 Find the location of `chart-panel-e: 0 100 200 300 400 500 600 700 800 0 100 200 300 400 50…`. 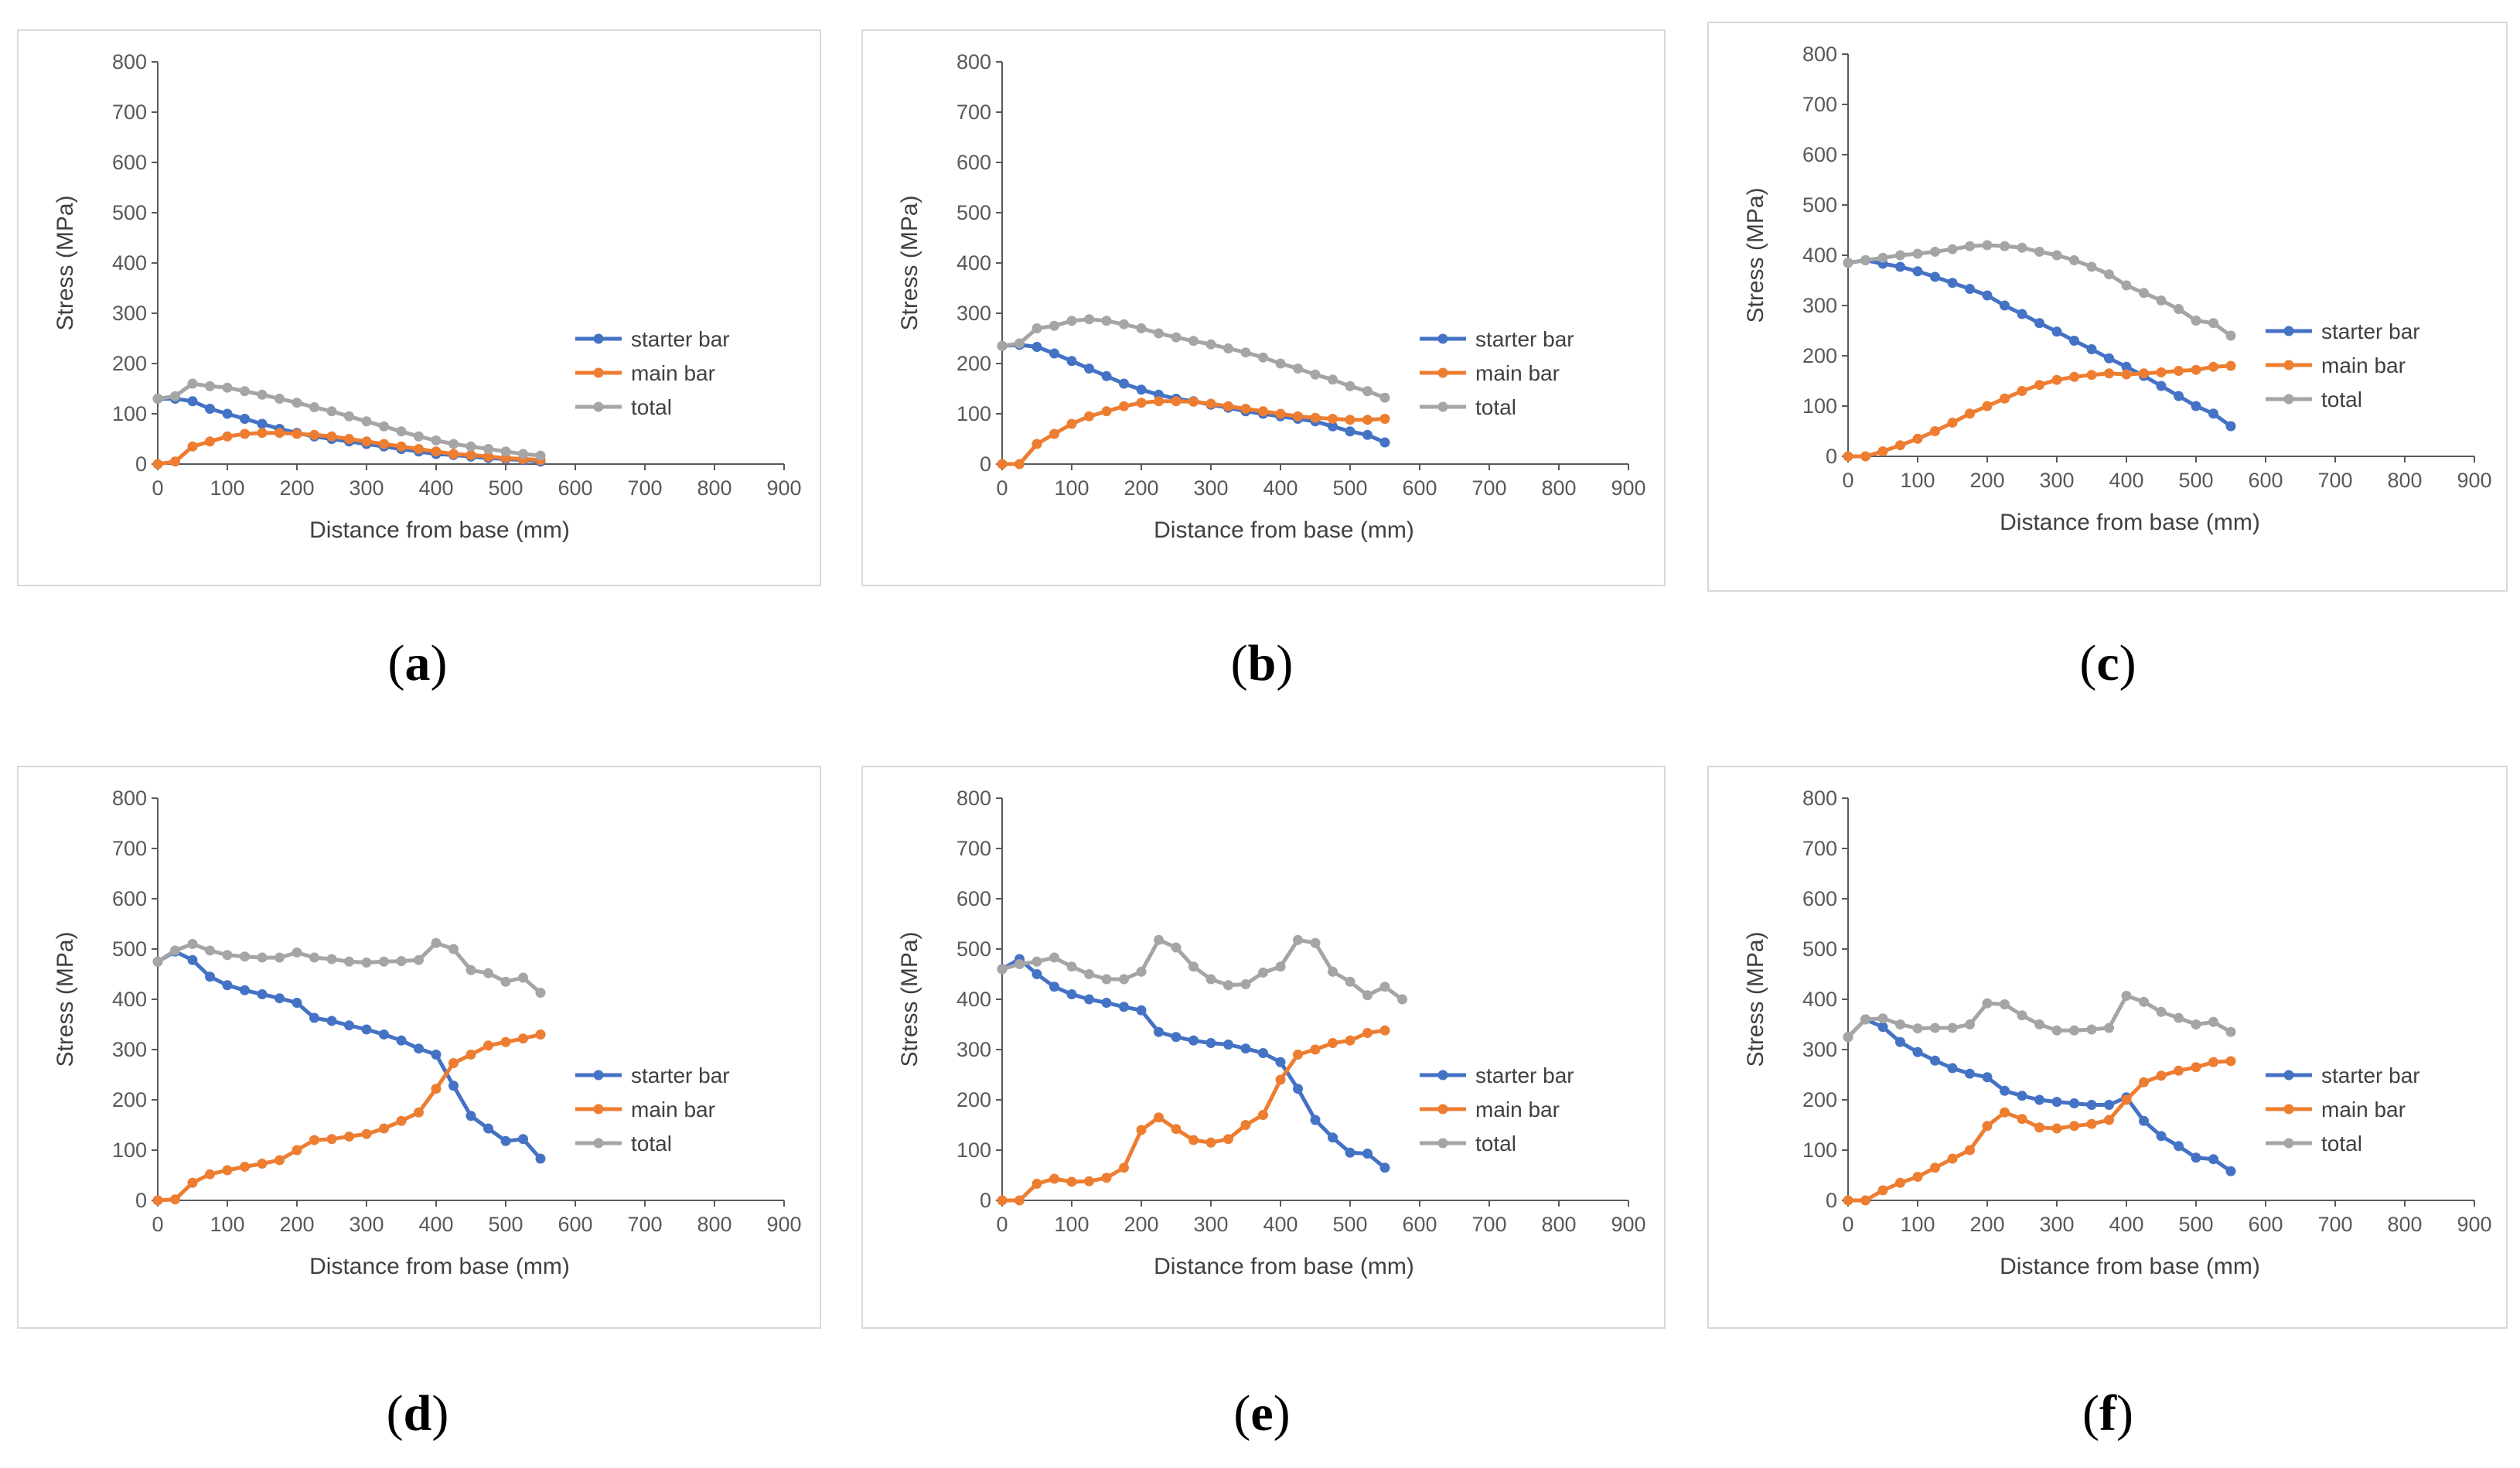

chart-panel-e: 0 100 200 300 400 500 600 700 800 0 100 200 300 400 50… is located at coordinates (1263, 1047).